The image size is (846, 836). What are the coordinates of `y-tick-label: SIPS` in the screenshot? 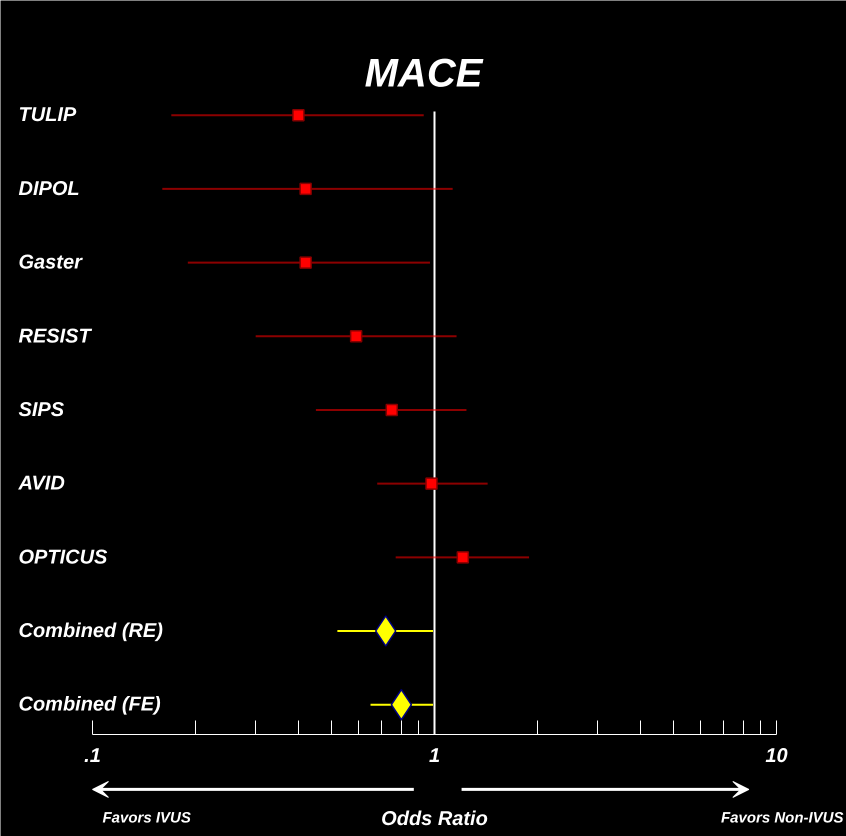 It's located at (41, 409).